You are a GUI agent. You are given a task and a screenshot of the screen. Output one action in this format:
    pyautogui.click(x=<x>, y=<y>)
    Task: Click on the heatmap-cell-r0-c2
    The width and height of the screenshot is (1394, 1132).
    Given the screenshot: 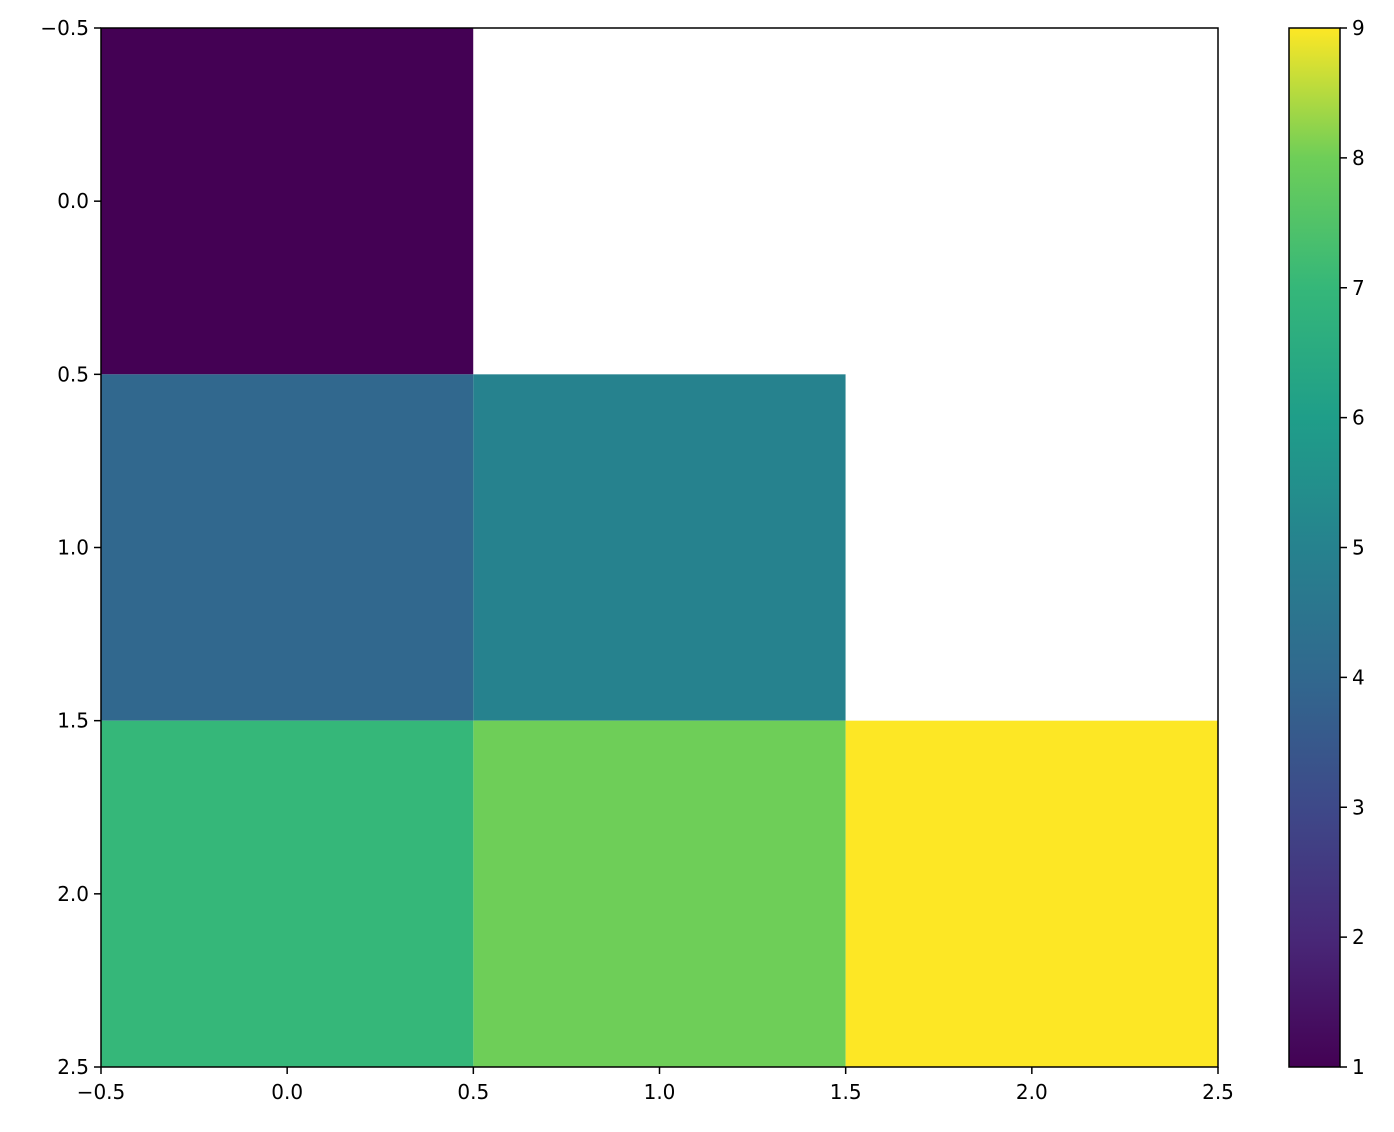 What is the action you would take?
    pyautogui.click(x=1031, y=201)
    